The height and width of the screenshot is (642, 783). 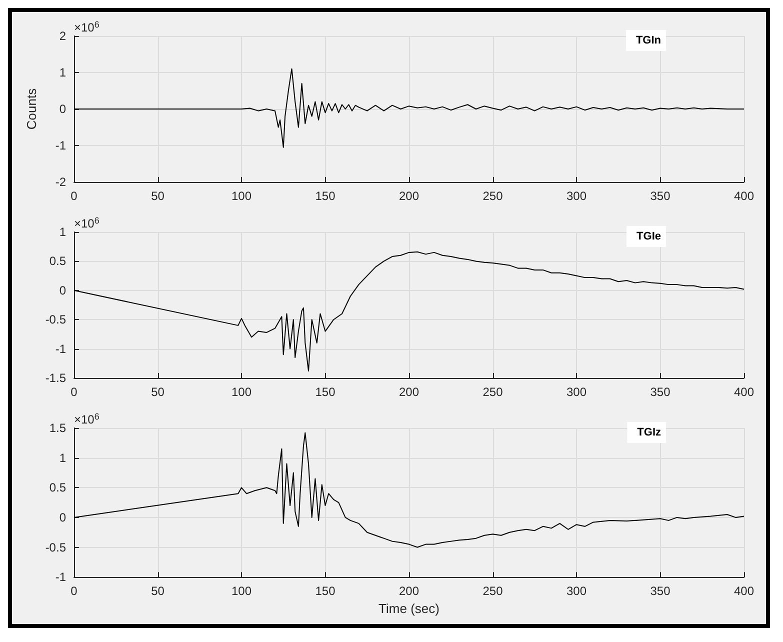 What do you see at coordinates (31, 109) in the screenshot?
I see `y-axis-title: Counts` at bounding box center [31, 109].